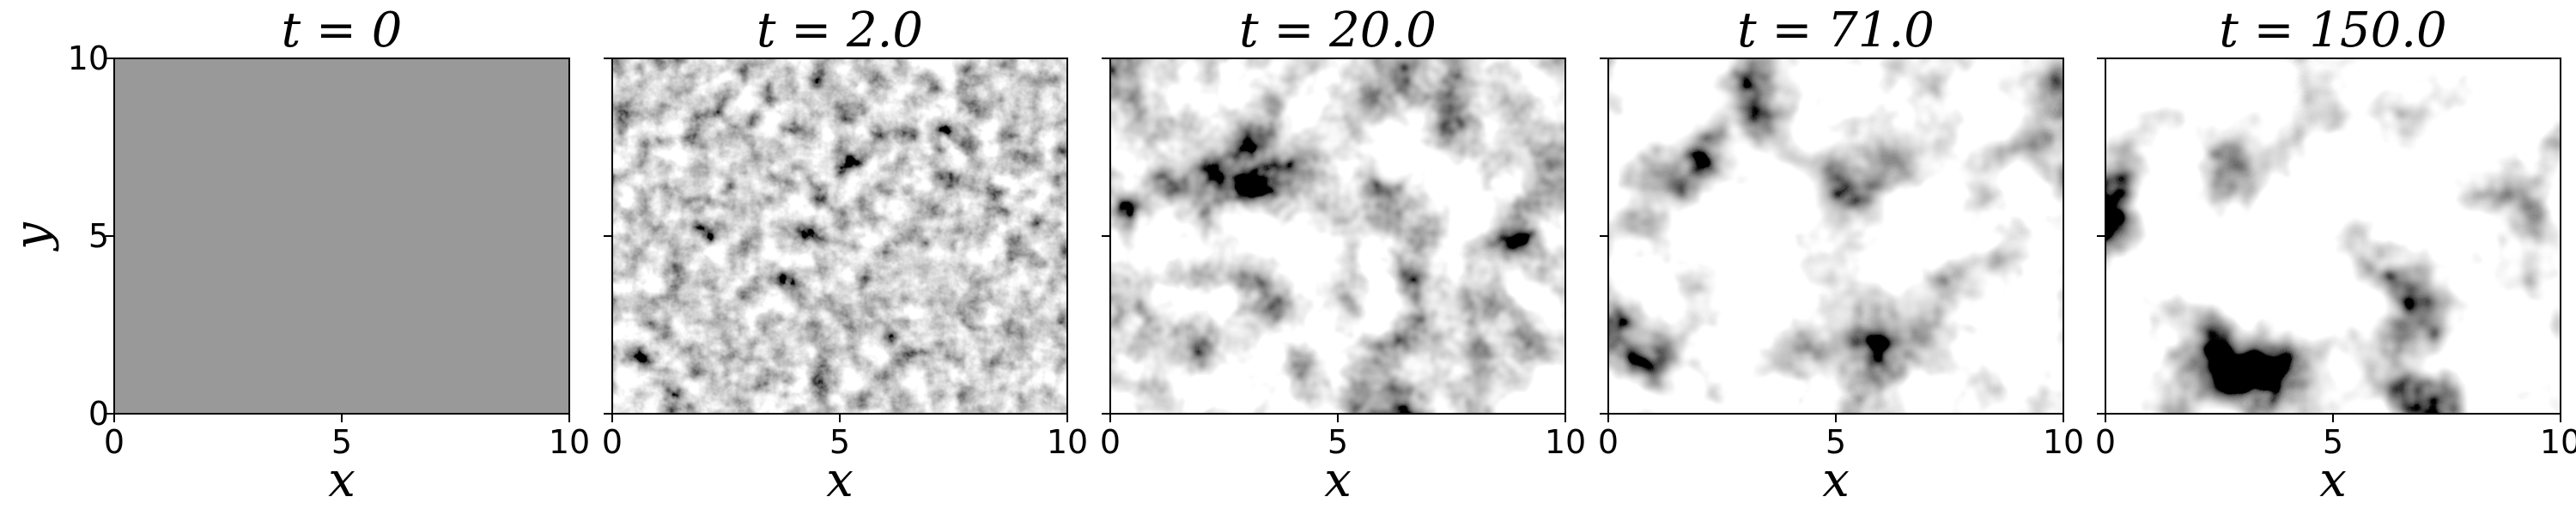 This screenshot has width=2576, height=515. What do you see at coordinates (1836, 30) in the screenshot?
I see `panel-title: t = 71.0` at bounding box center [1836, 30].